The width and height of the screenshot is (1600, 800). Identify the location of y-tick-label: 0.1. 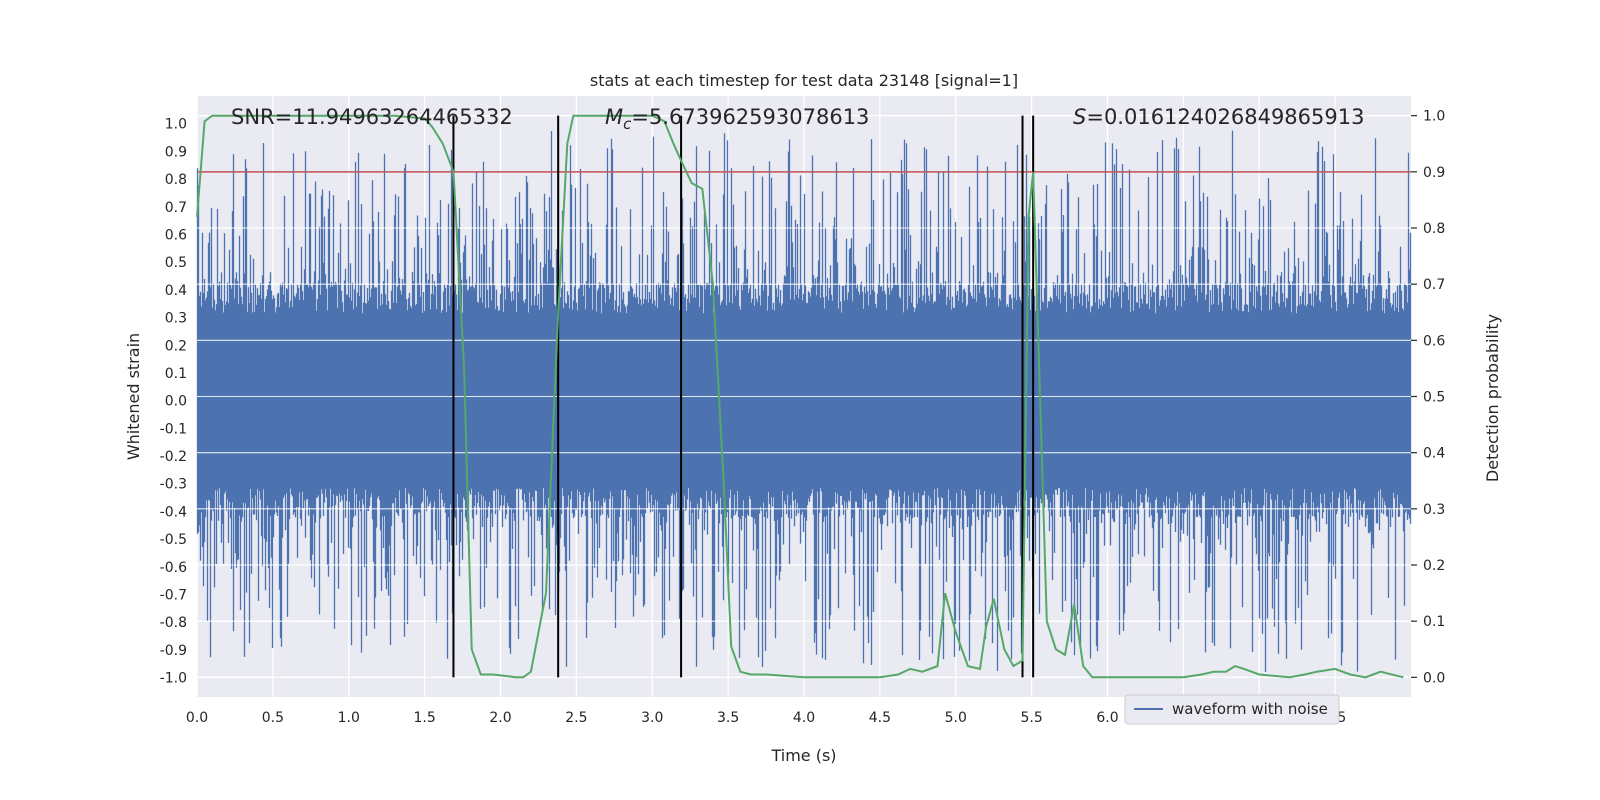
(176, 374).